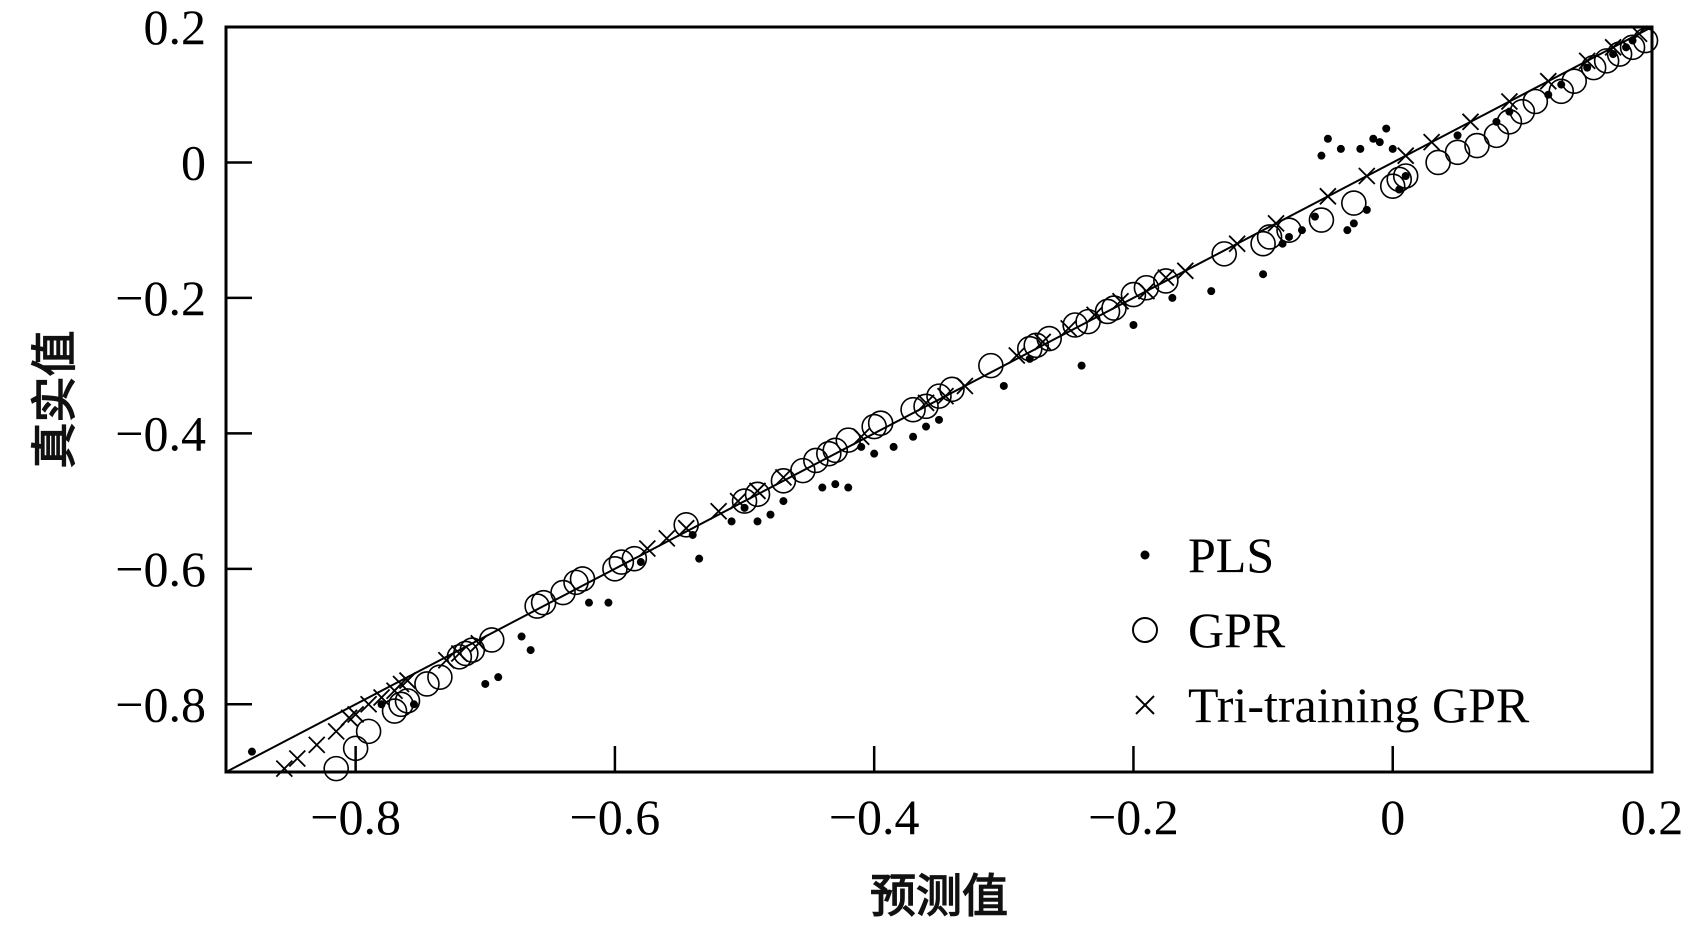 This screenshot has height=928, width=1697. Describe the element at coordinates (1207, 555) in the screenshot. I see `legend-item-pls: PLS` at that location.